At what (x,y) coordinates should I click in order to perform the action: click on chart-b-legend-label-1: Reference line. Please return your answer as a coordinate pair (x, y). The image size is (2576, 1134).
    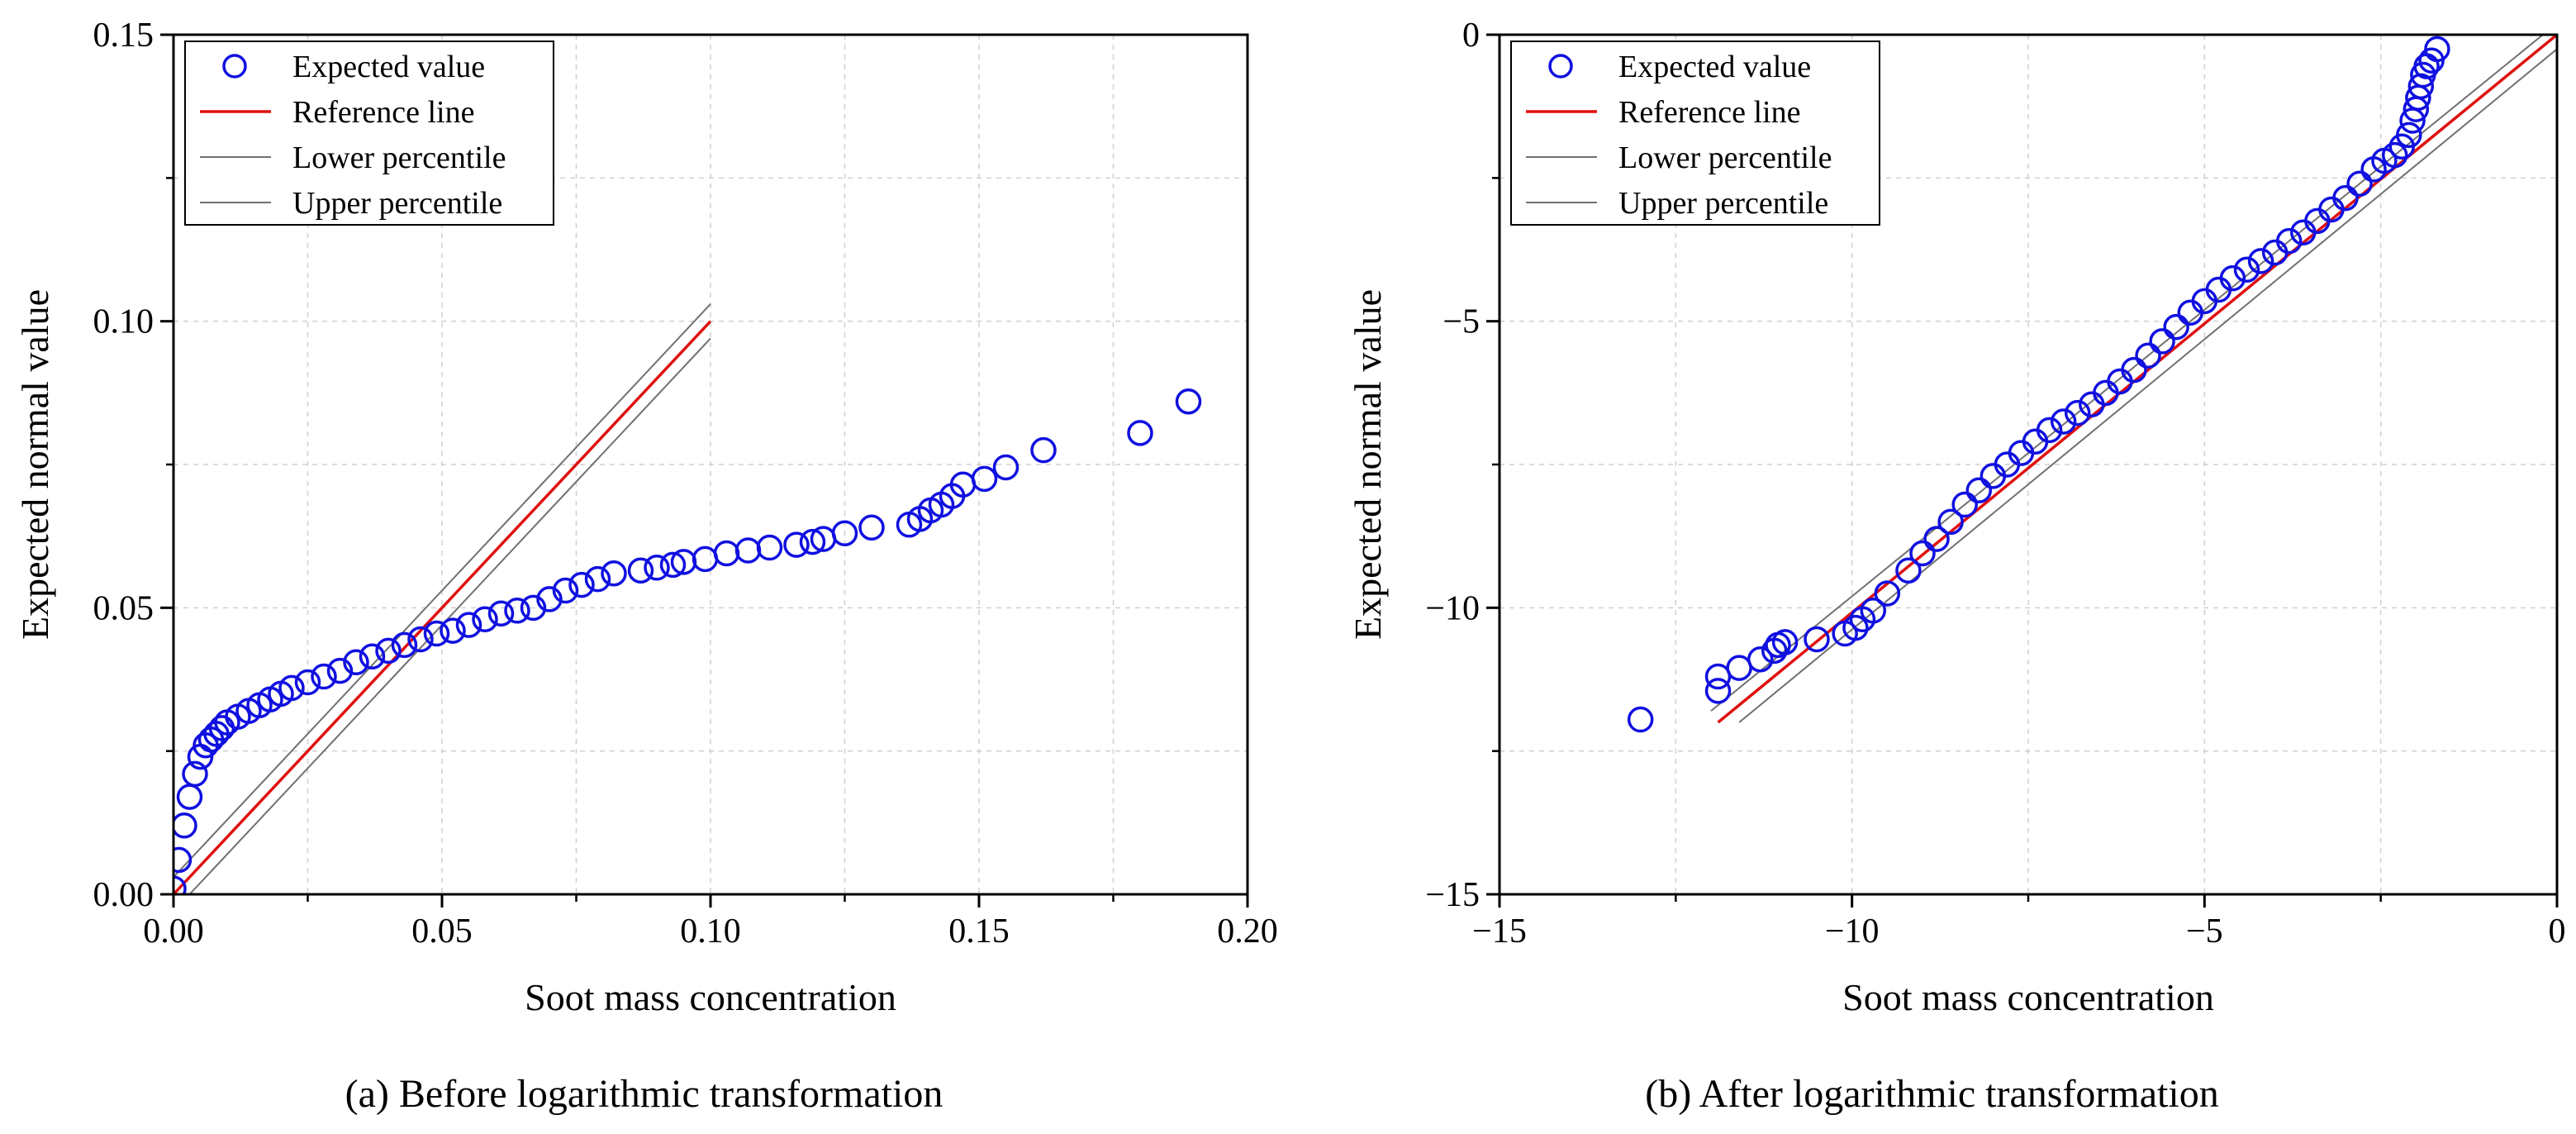
    Looking at the image, I should click on (1709, 112).